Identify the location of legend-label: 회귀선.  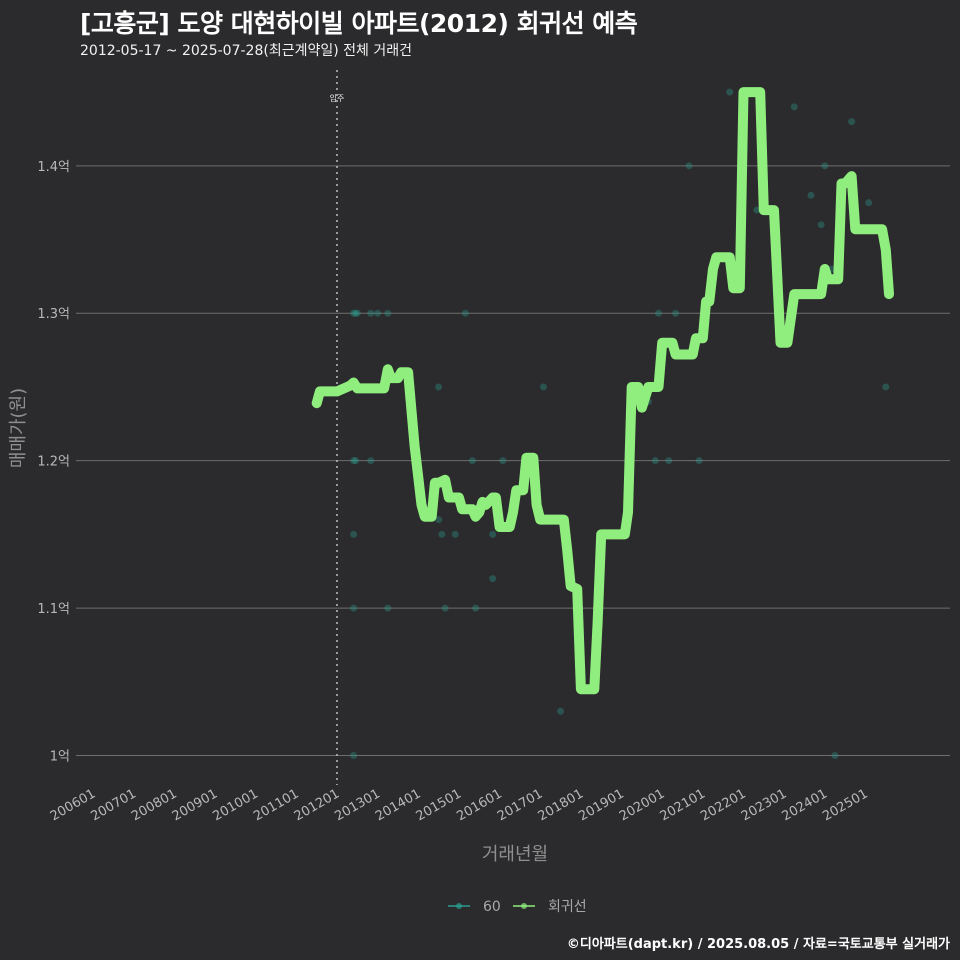
(567, 907).